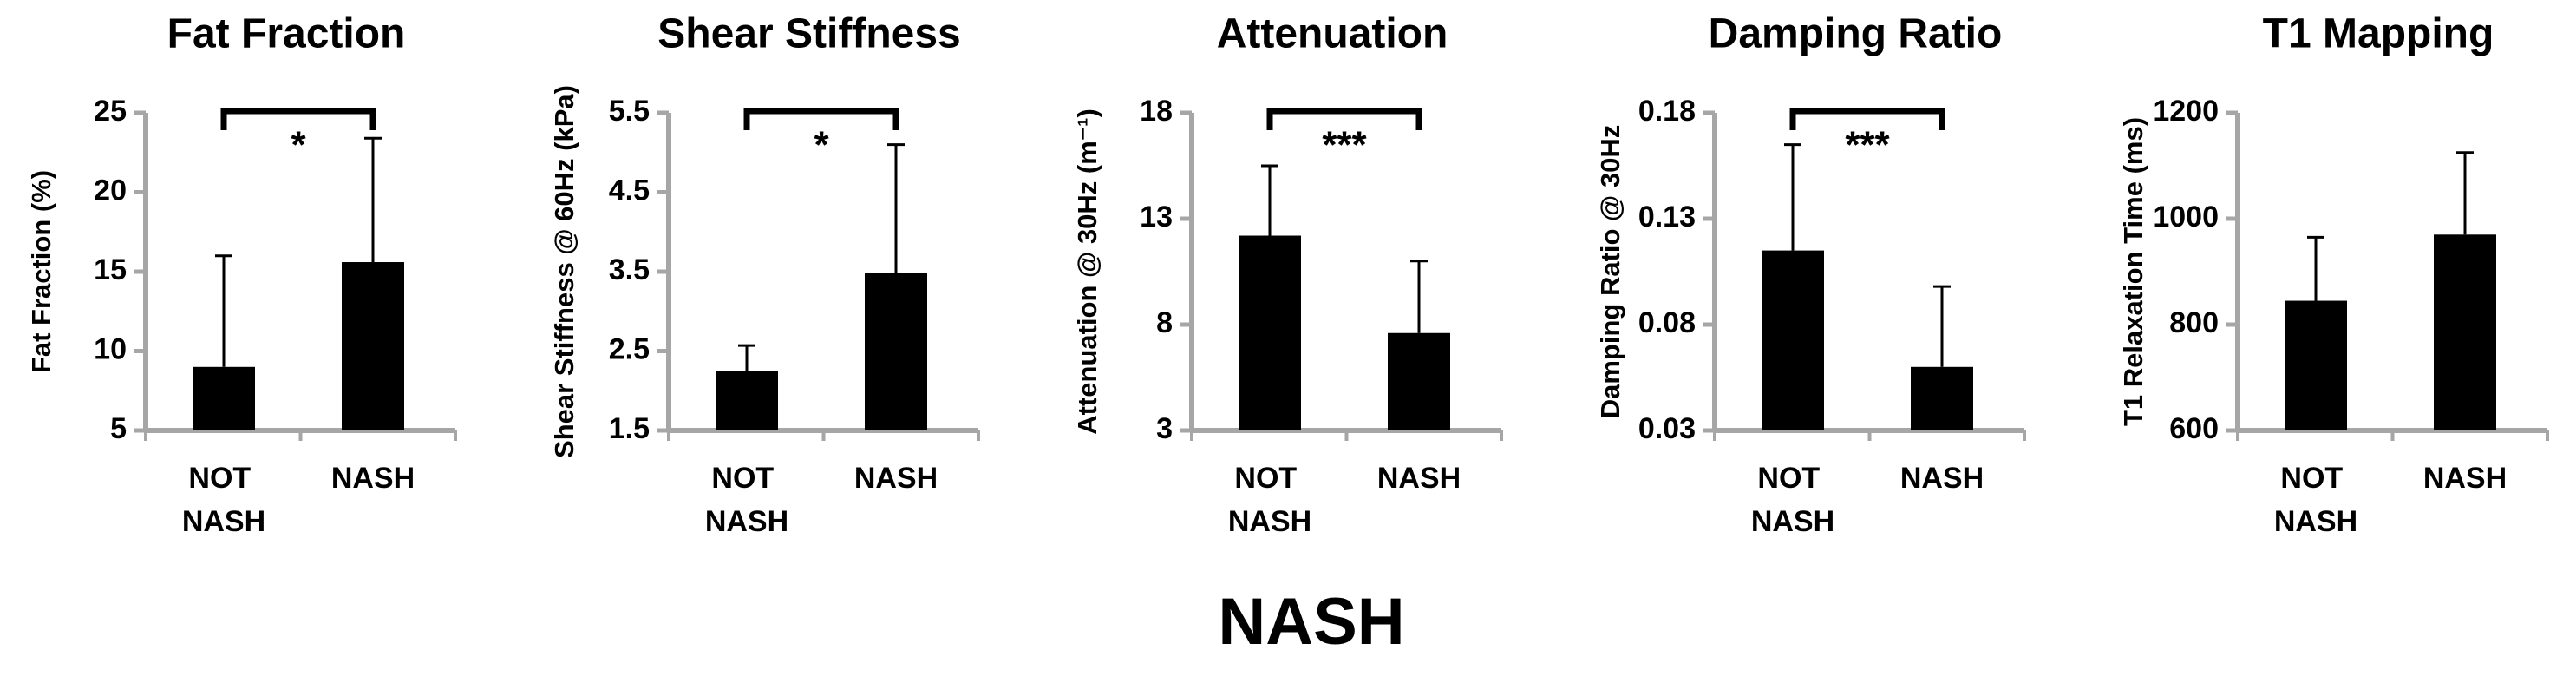 This screenshot has height=690, width=2576. I want to click on y-tick-label: 5, so click(118, 428).